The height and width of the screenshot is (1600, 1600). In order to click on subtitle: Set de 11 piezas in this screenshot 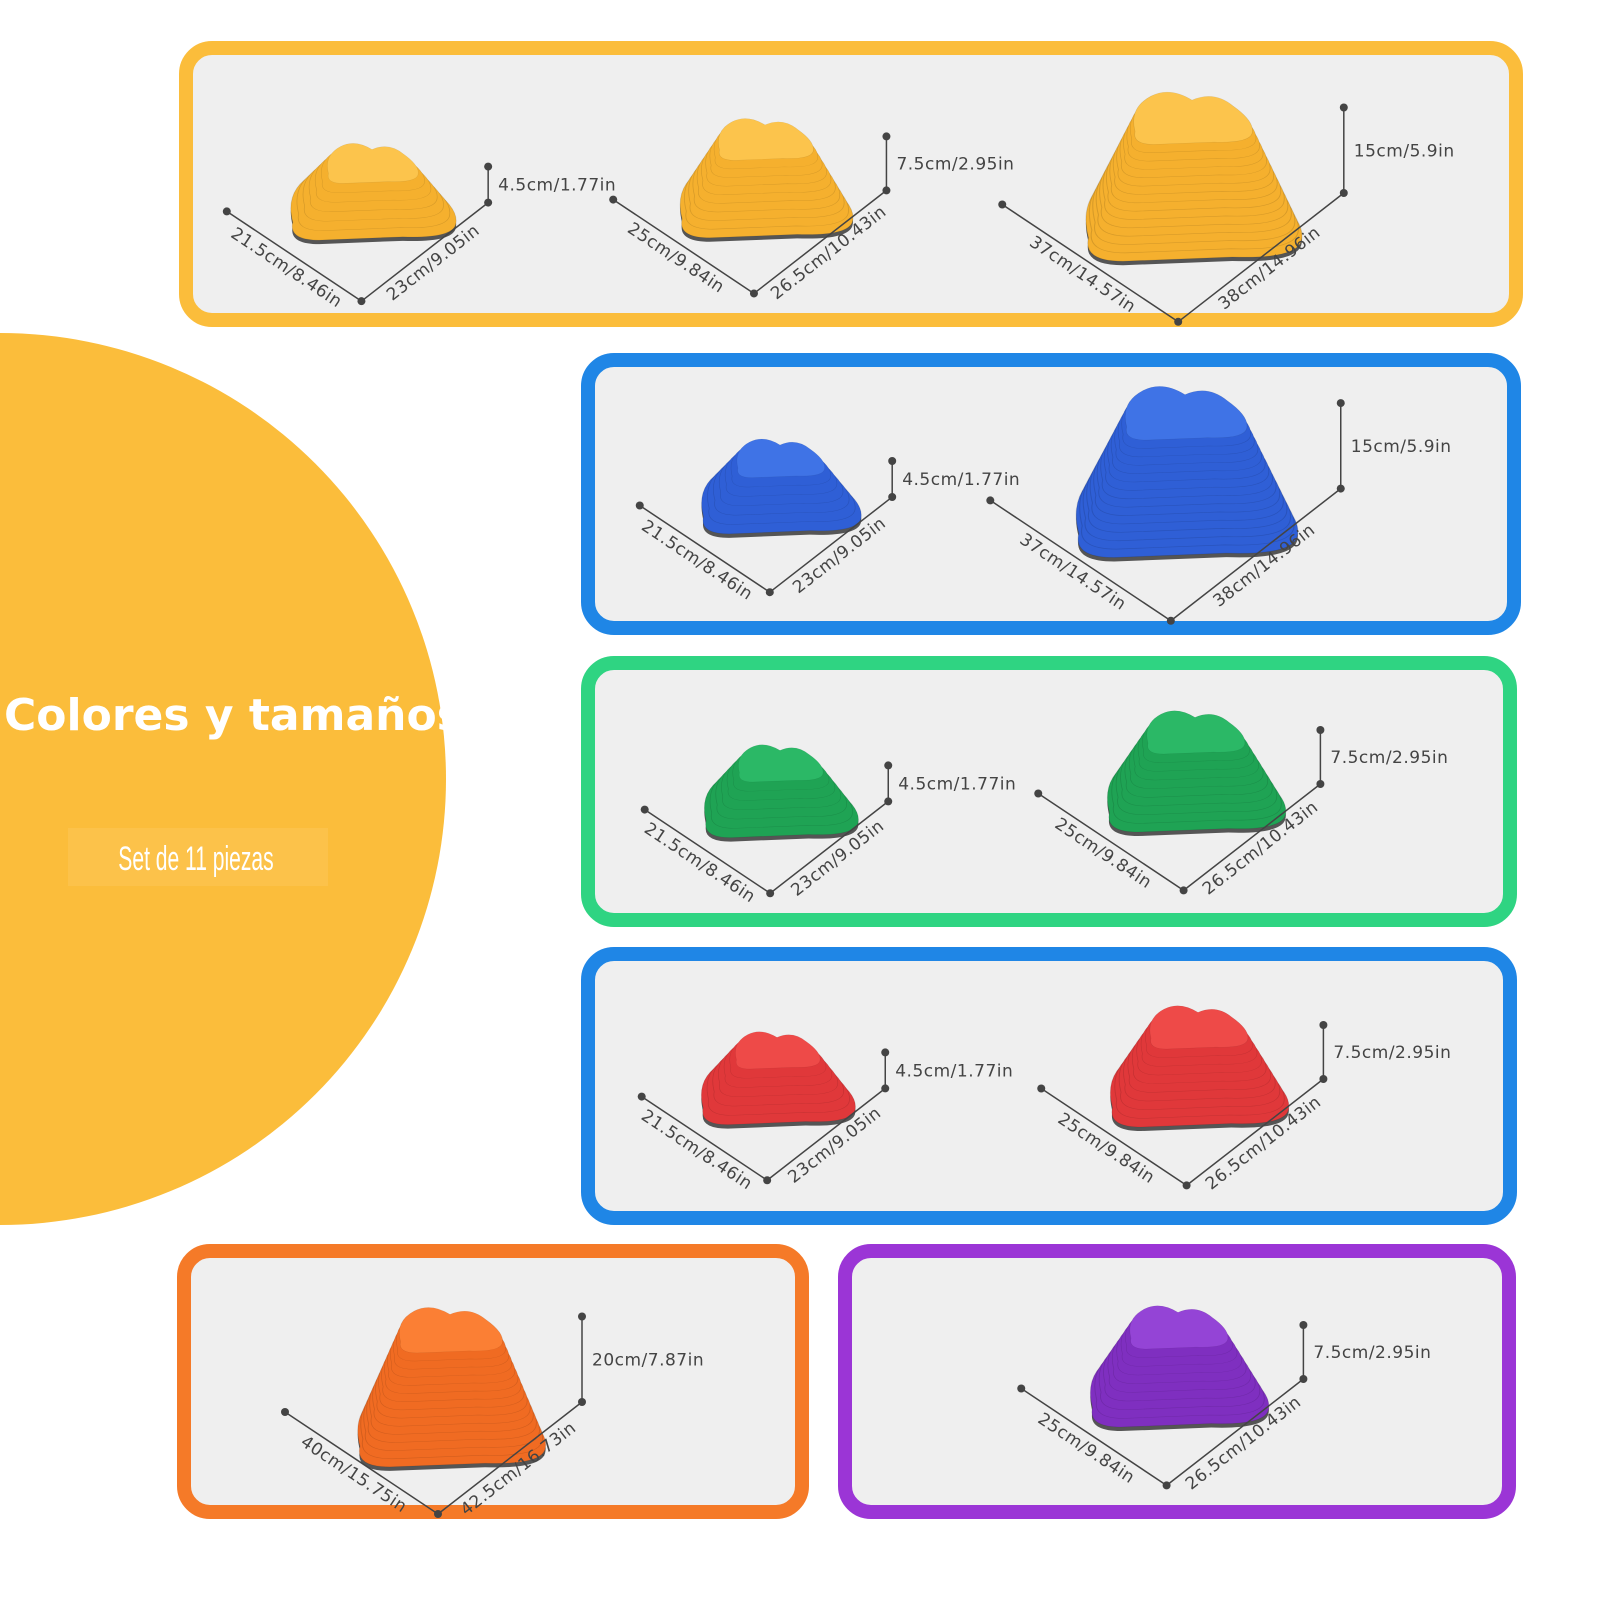, I will do `click(195, 858)`.